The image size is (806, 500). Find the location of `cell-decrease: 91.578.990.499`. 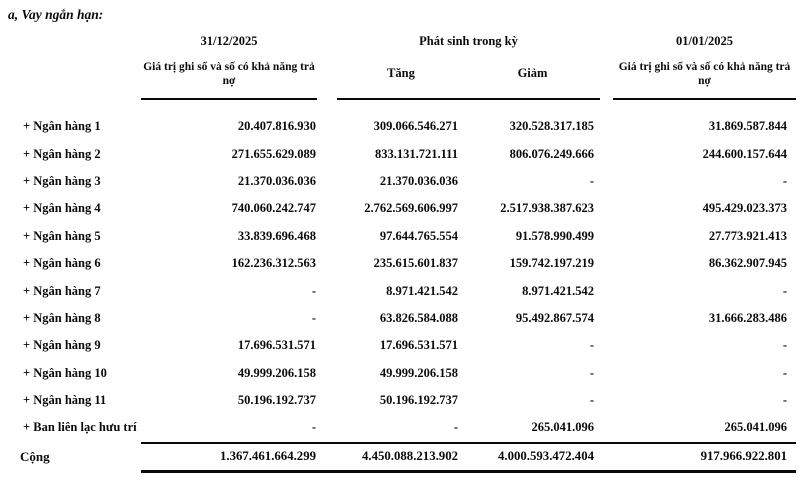

cell-decrease: 91.578.990.499 is located at coordinates (554, 235).